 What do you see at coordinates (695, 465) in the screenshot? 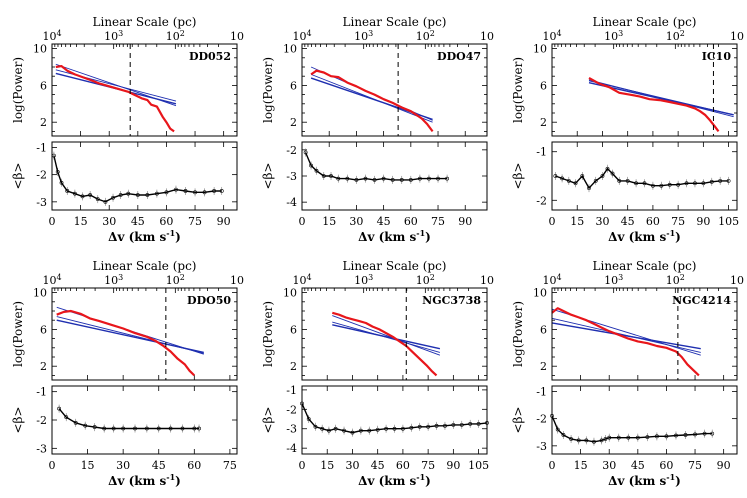
I see `x-tick-label: 75` at bounding box center [695, 465].